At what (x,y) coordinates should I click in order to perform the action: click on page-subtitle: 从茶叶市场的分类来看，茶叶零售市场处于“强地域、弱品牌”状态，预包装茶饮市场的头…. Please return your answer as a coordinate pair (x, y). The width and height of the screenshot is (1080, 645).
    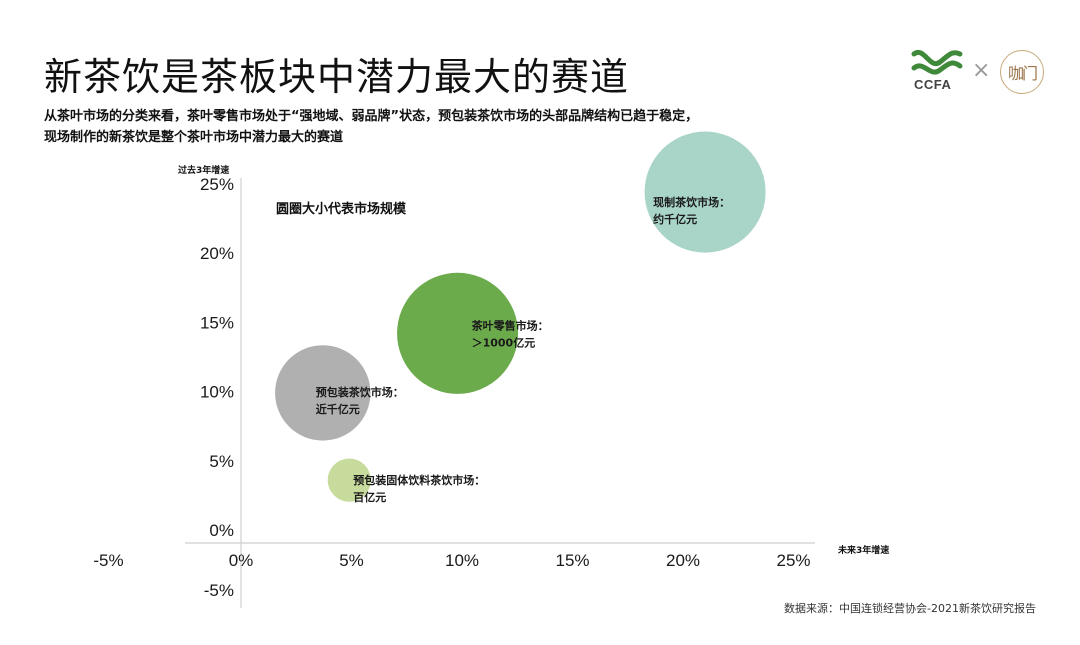
    Looking at the image, I should click on (444, 127).